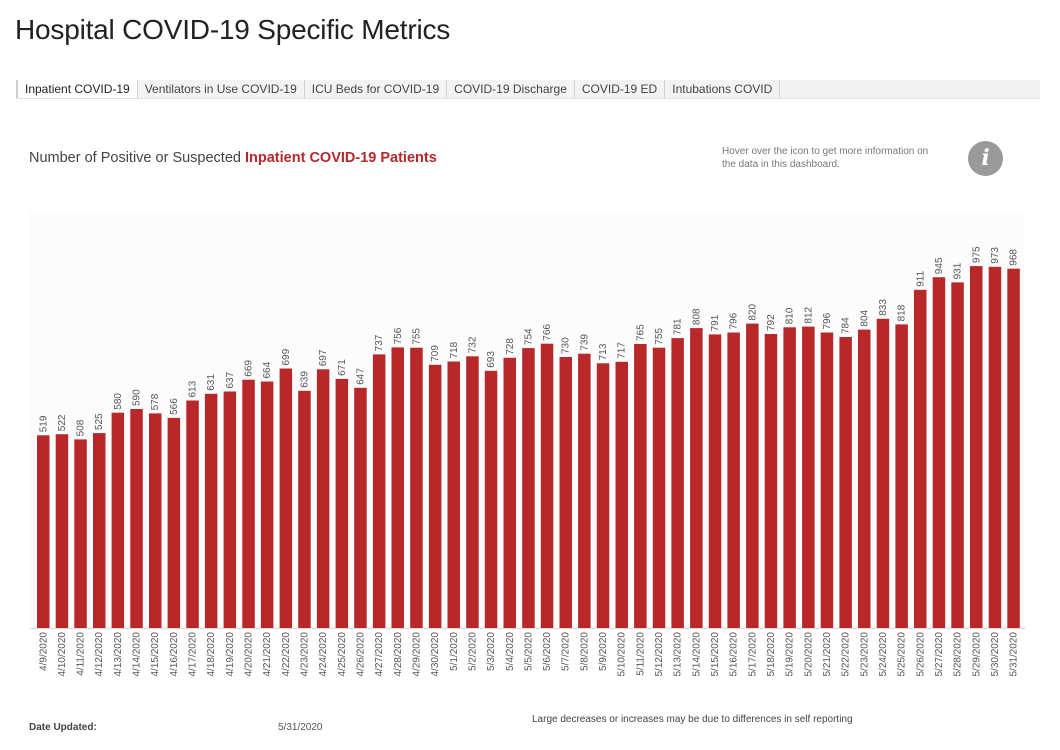  Describe the element at coordinates (696, 316) in the screenshot. I see `data-label: 808` at that location.